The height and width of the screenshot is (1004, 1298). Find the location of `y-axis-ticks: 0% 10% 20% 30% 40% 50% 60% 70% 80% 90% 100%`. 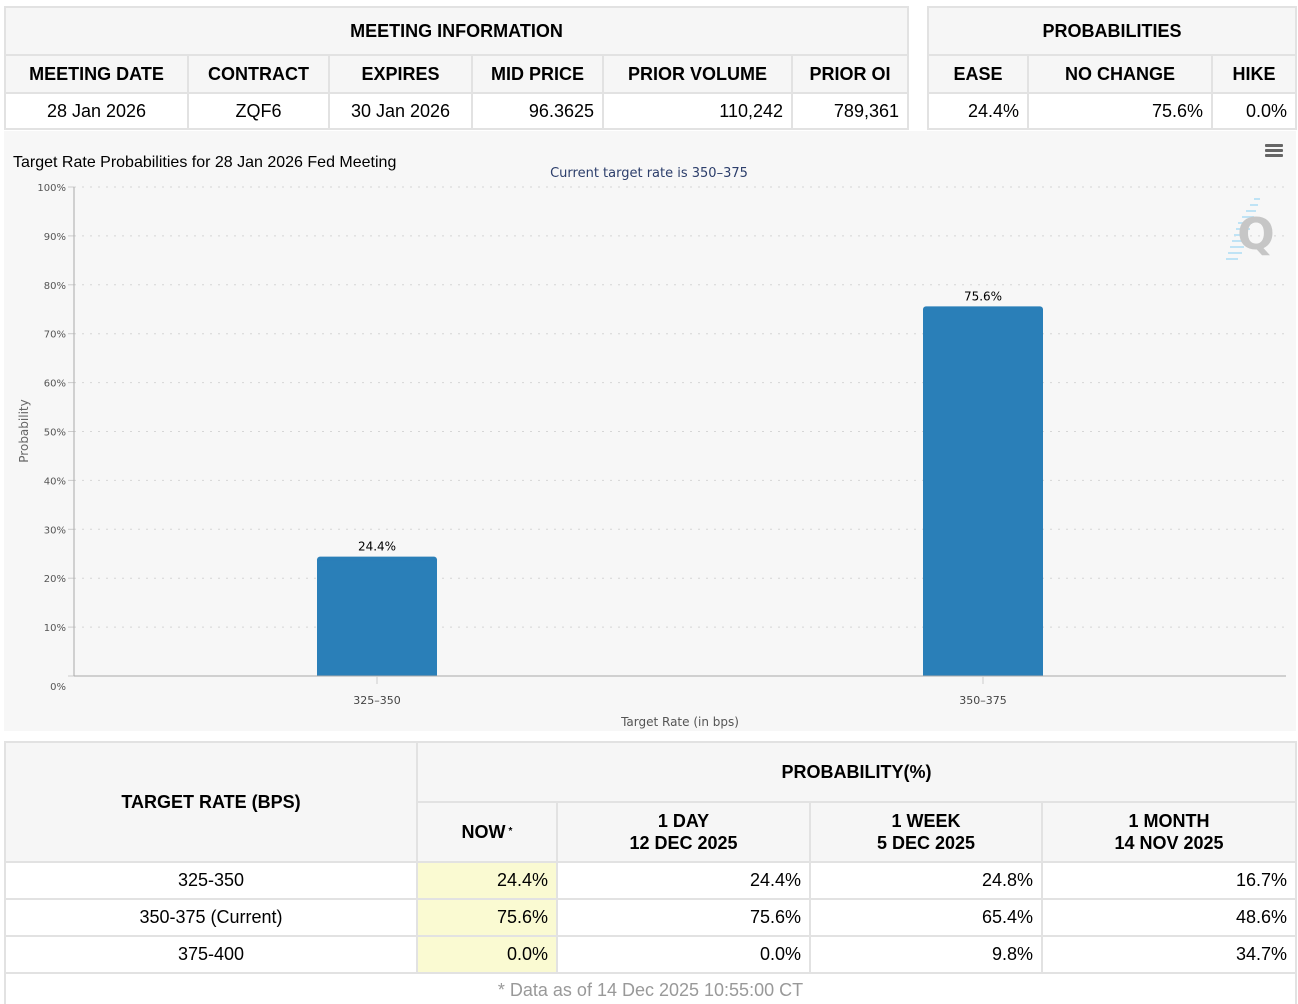

y-axis-ticks: 0% 10% 20% 30% 40% 50% 60% 70% 80% 90% 100% is located at coordinates (55, 438).